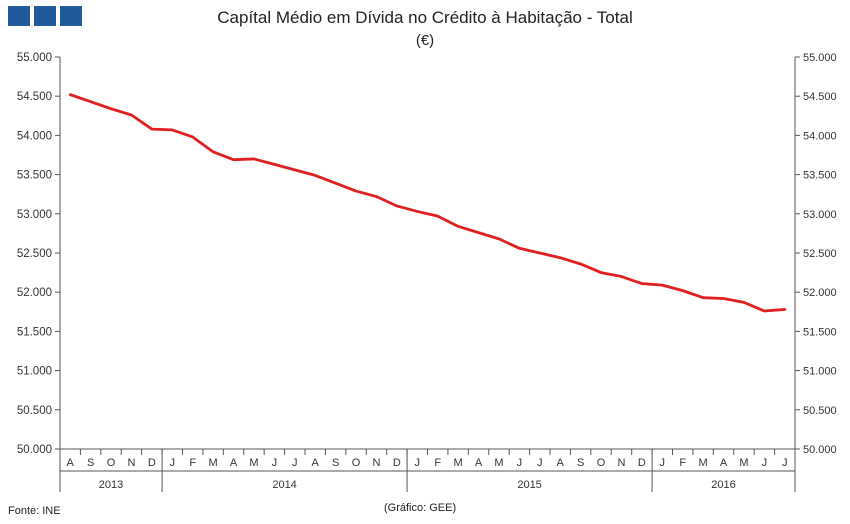  I want to click on y-tick-label-right: 52.500, so click(820, 254).